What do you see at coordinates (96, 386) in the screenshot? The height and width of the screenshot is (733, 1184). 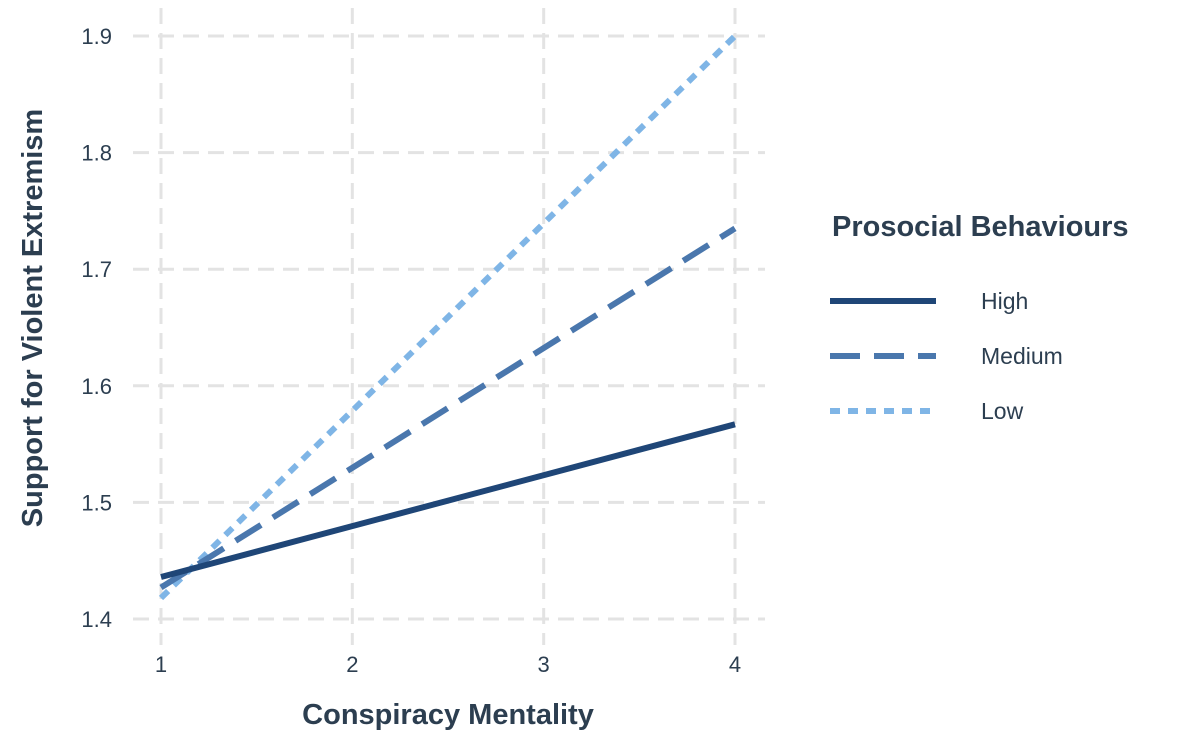 I see `y-tick-label: 1.6` at bounding box center [96, 386].